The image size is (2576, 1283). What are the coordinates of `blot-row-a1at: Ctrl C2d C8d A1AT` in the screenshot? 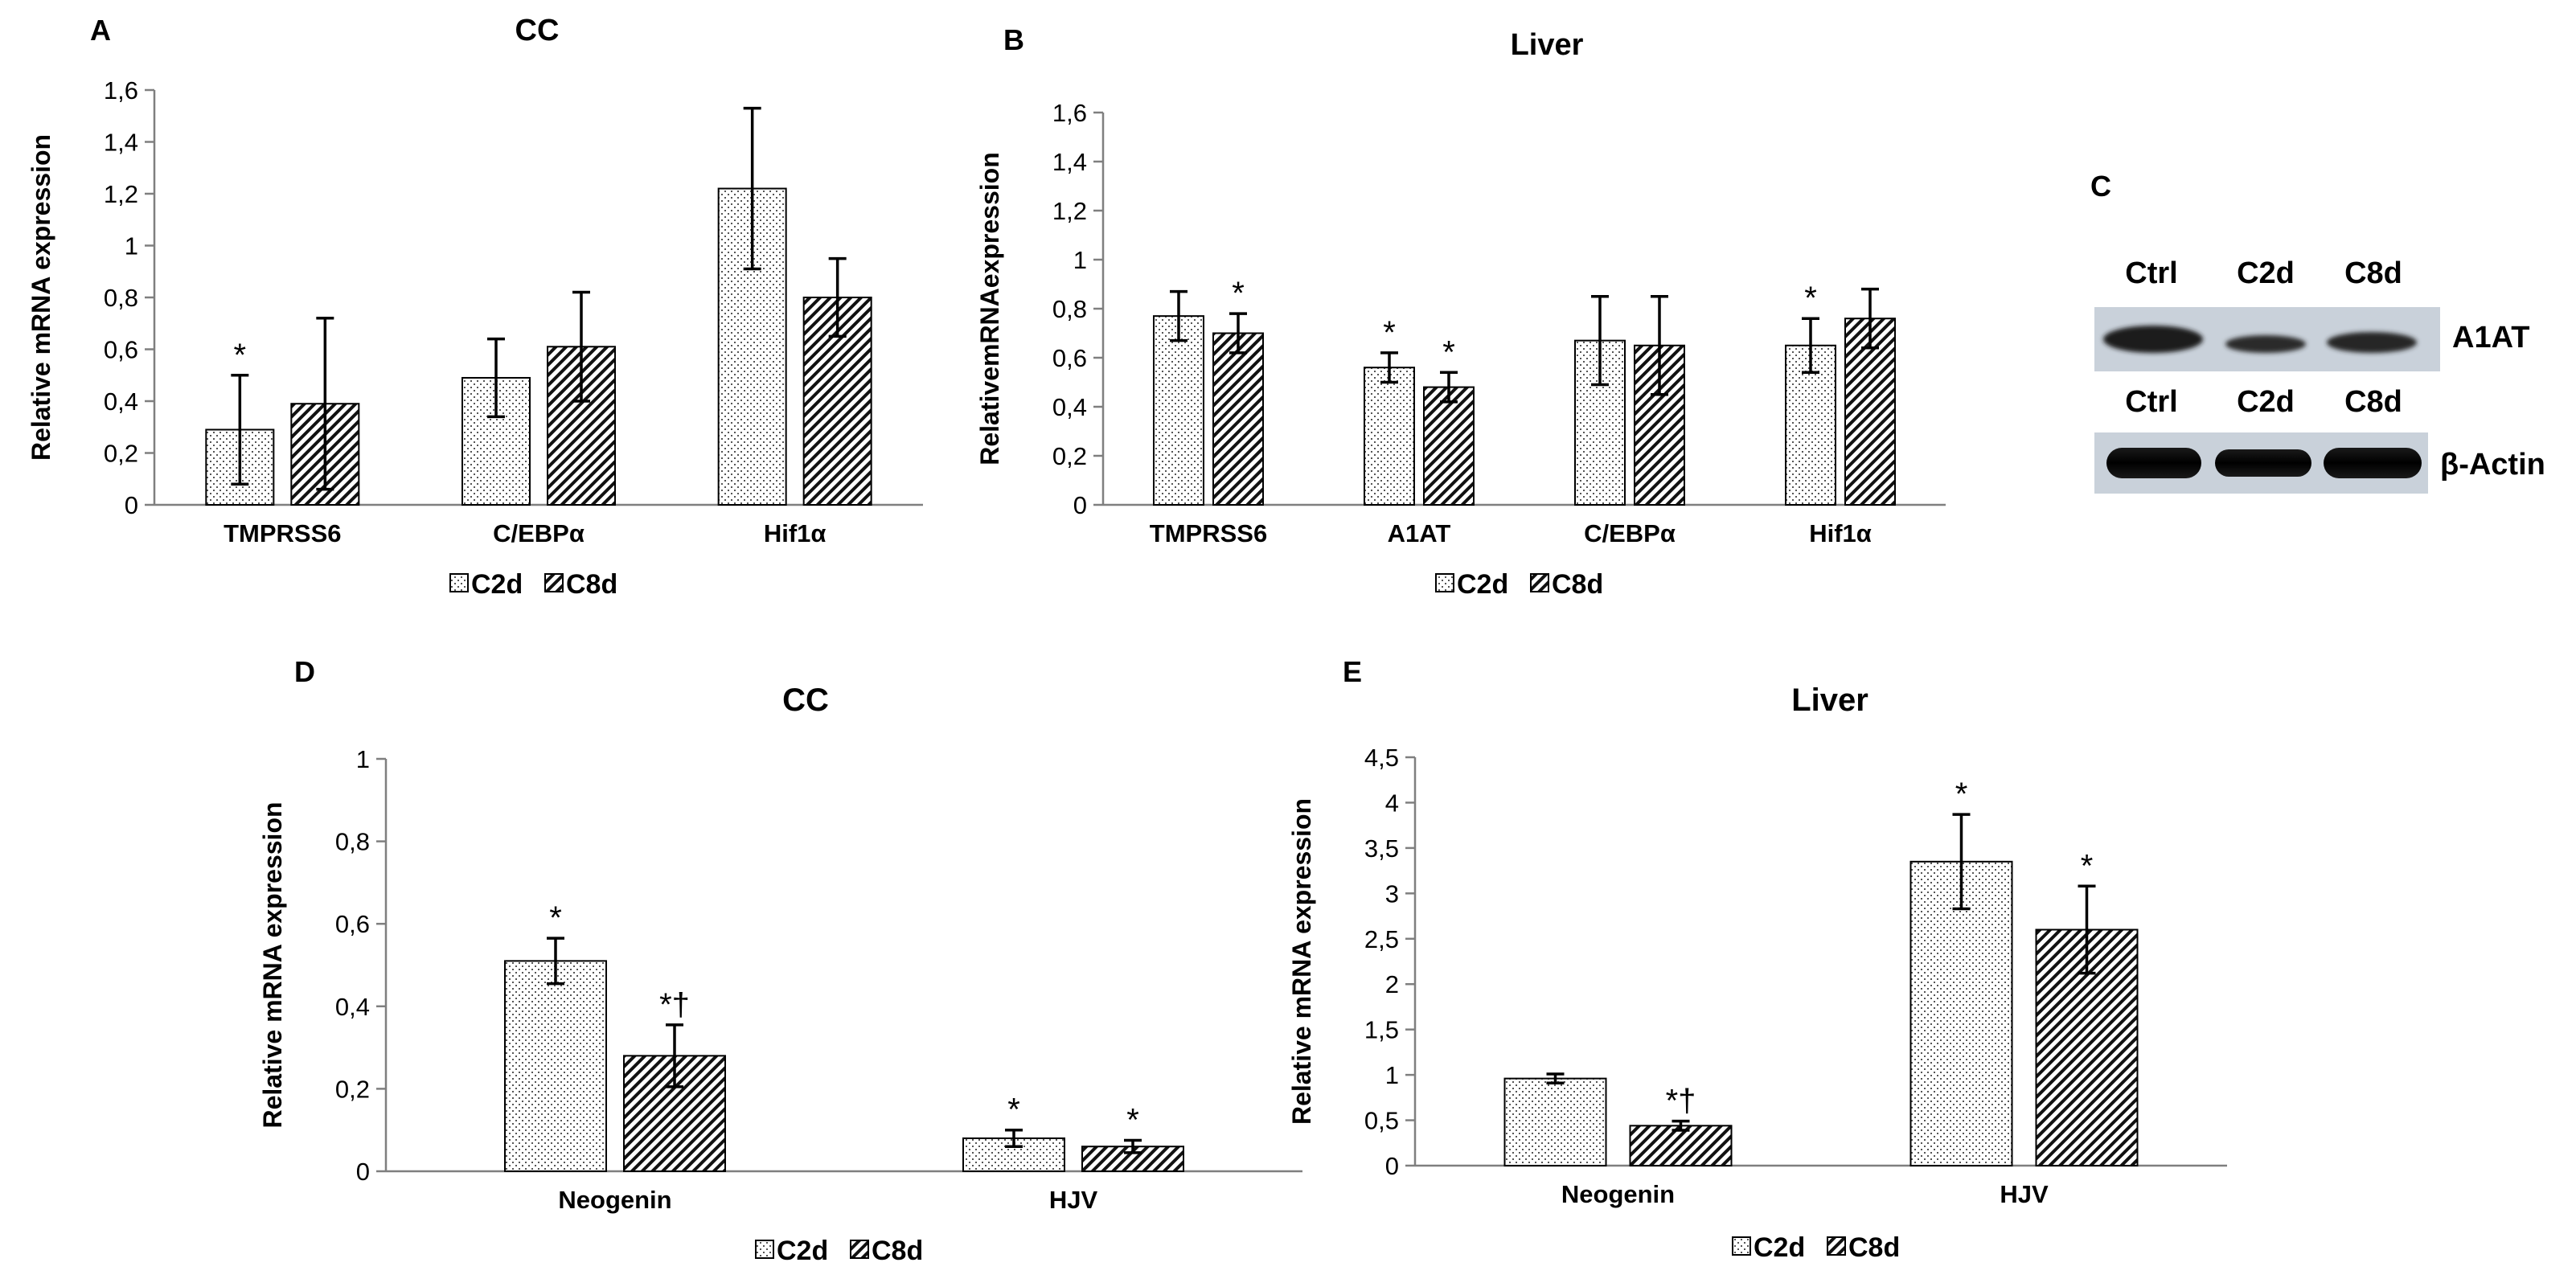 It's located at (2311, 313).